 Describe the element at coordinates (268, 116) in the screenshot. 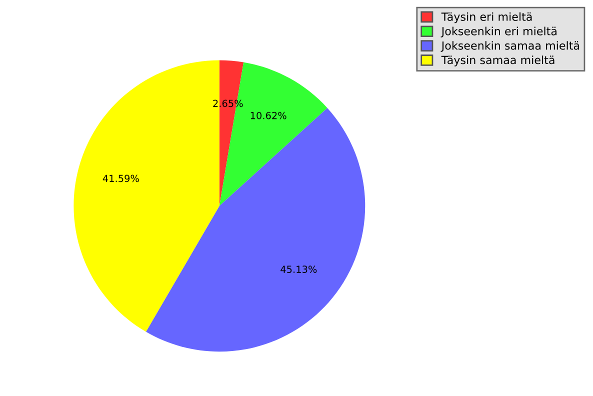

I see `data-label: 10.62%` at that location.